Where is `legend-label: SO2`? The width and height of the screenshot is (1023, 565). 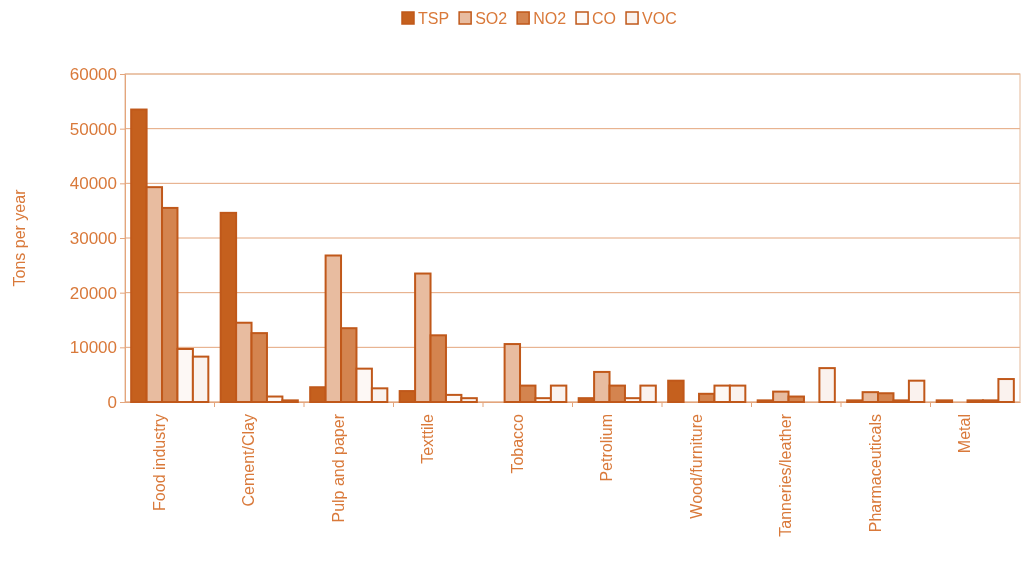
legend-label: SO2 is located at coordinates (491, 18).